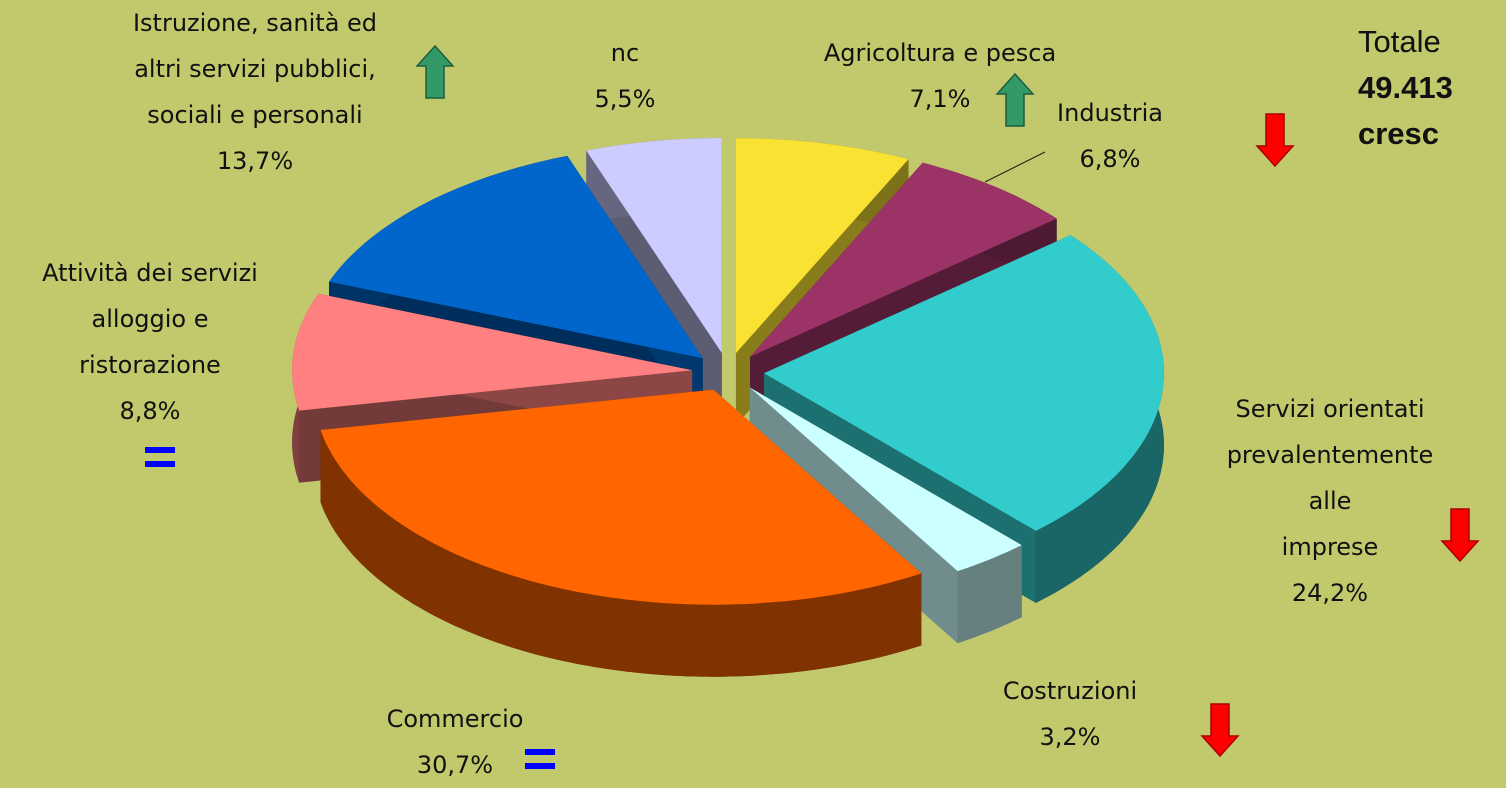 This screenshot has height=788, width=1506. I want to click on category-label: Agricoltura e pesca, so click(940, 53).